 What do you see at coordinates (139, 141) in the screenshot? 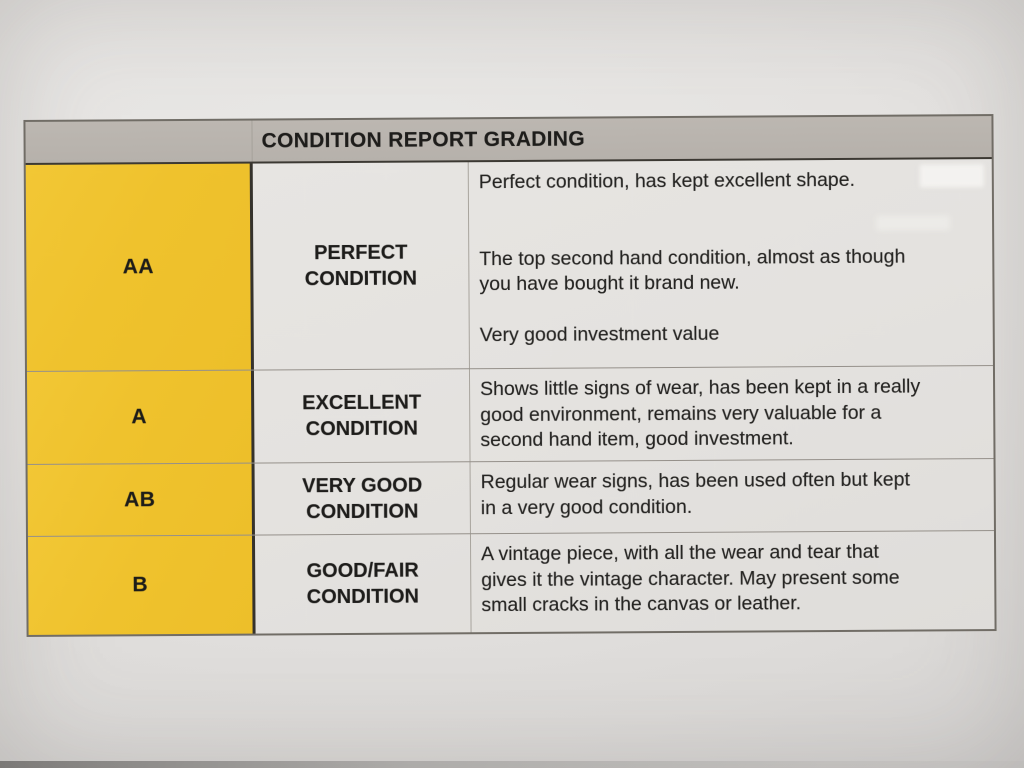
I see `header-empty-cell` at bounding box center [139, 141].